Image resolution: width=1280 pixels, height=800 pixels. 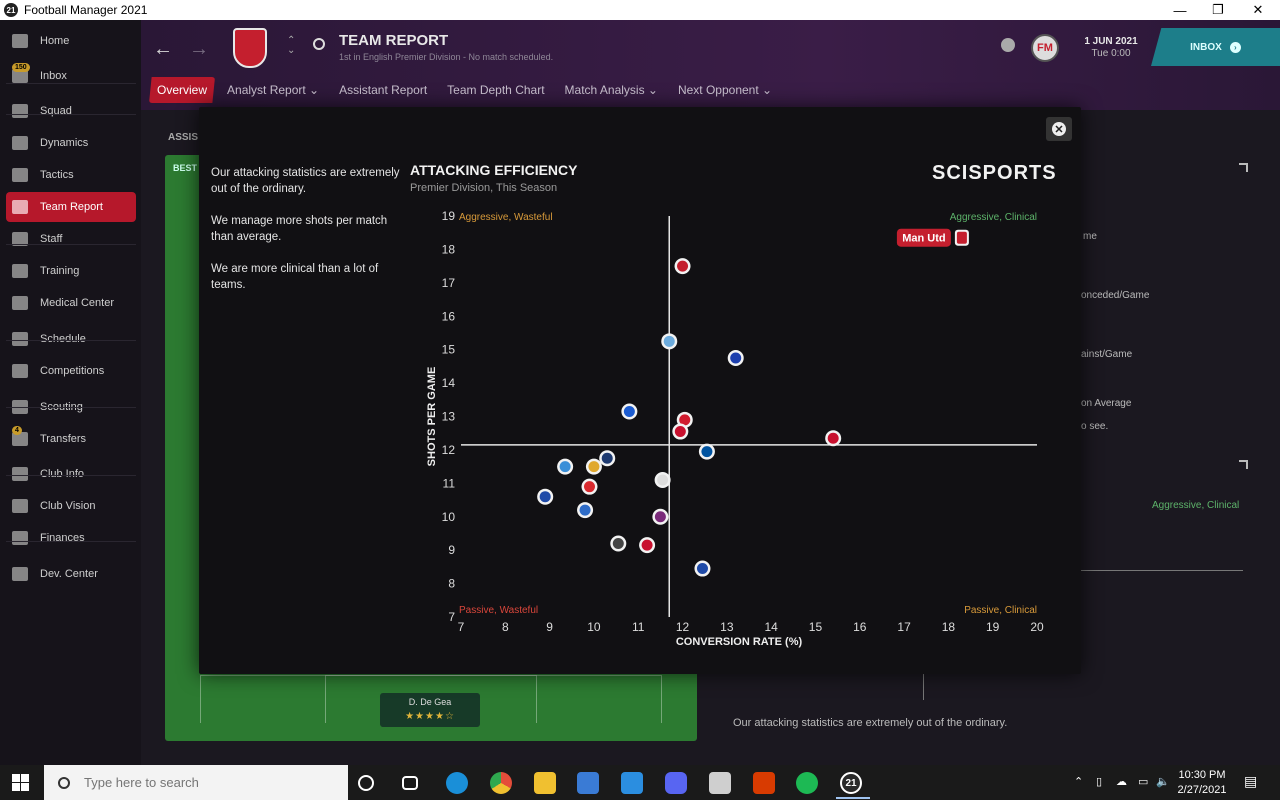 What do you see at coordinates (449, 316) in the screenshot?
I see `y-tick-label: 16` at bounding box center [449, 316].